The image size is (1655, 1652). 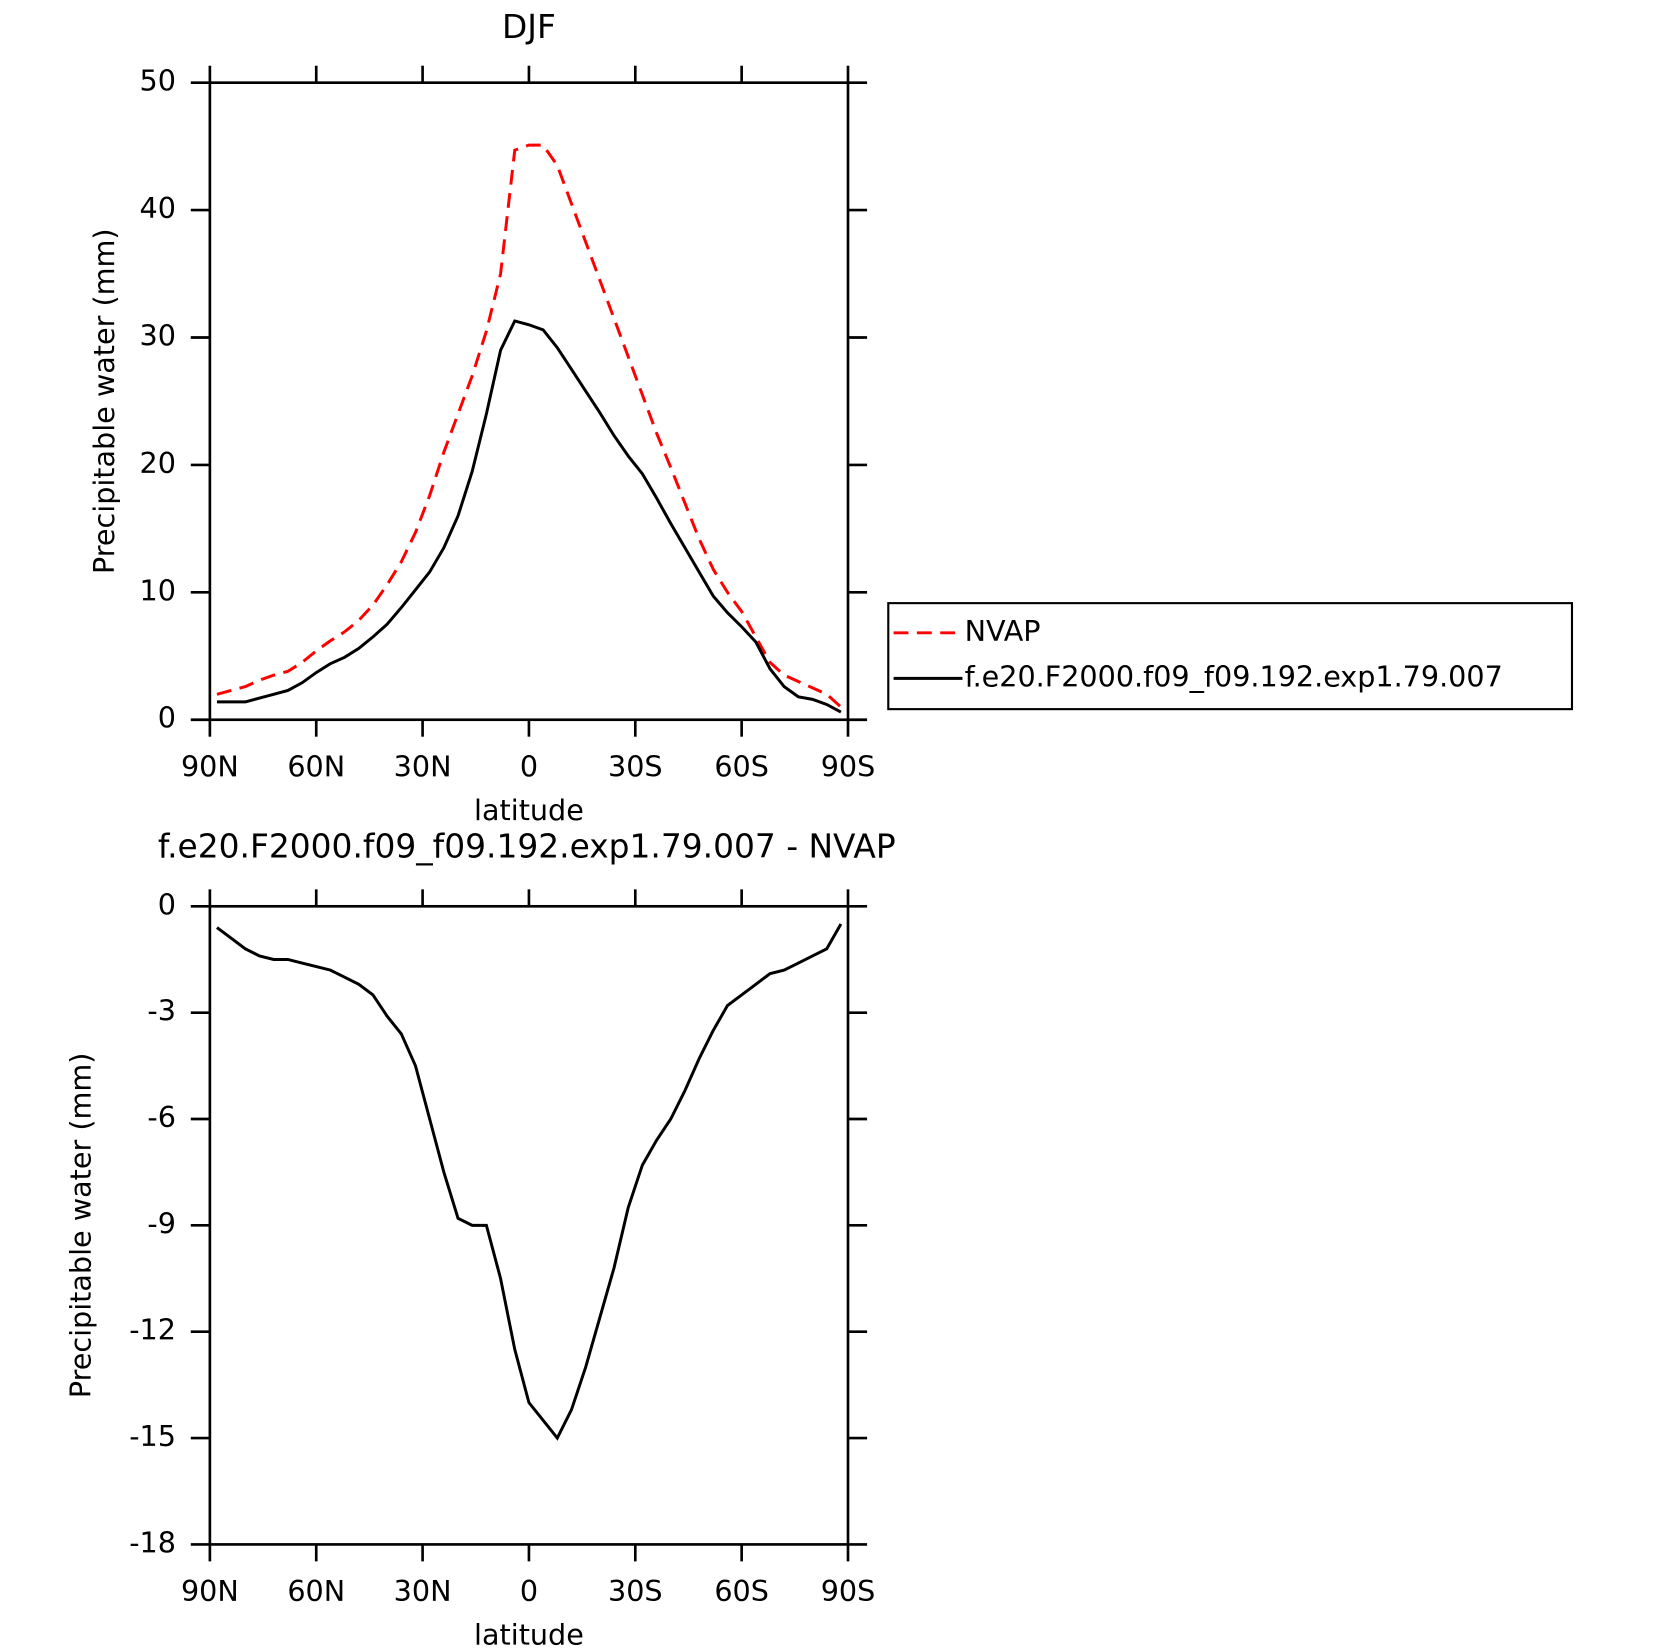 What do you see at coordinates (161, 1011) in the screenshot?
I see `y-tick-label: -3` at bounding box center [161, 1011].